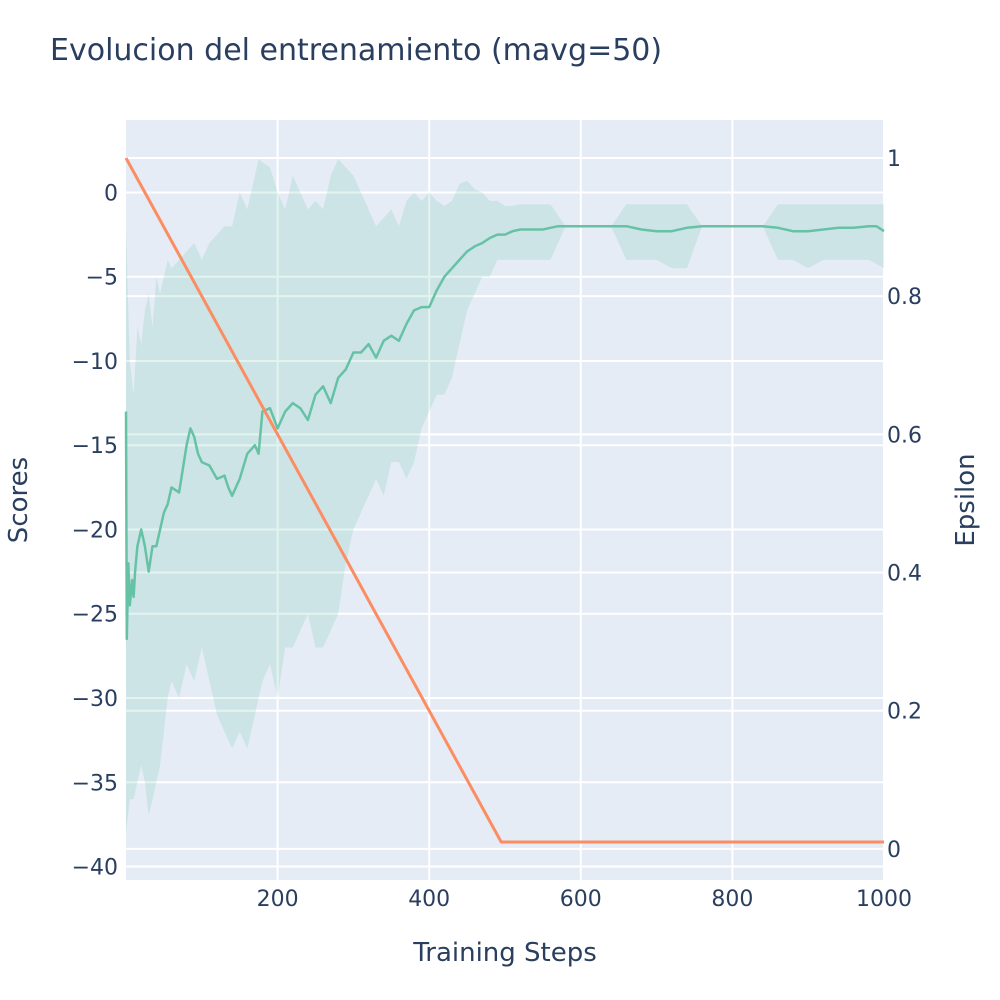  I want to click on y2-tick-label: 0.4, so click(904, 574).